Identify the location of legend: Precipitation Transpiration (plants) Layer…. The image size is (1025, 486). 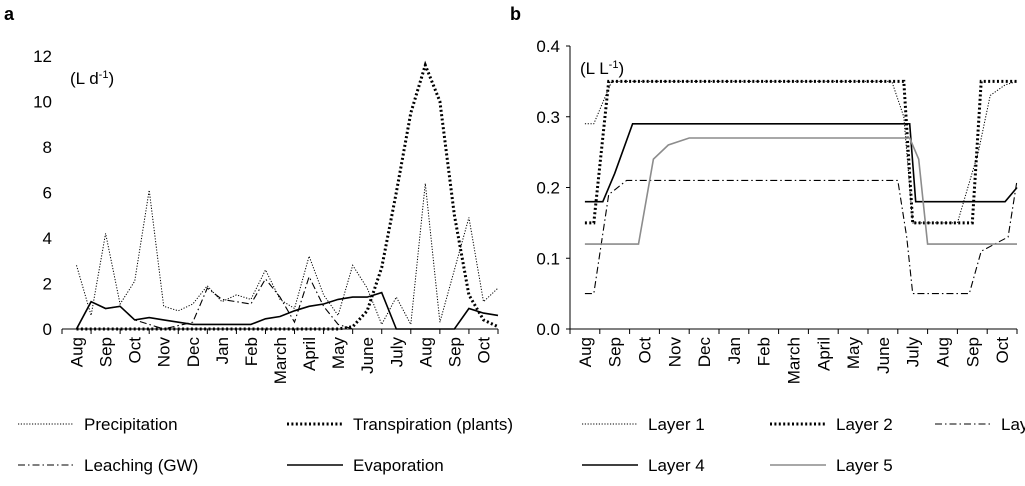
(521, 445).